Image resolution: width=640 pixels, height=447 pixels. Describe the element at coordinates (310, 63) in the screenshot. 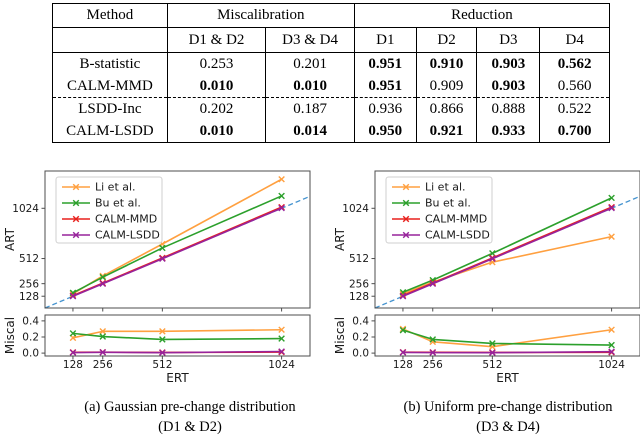

I see `value-cell: 0.201` at that location.